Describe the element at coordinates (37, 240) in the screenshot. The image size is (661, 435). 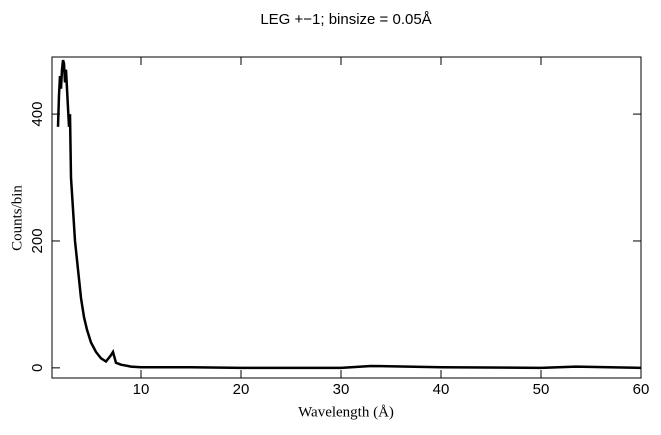
I see `y-tick-label: 200` at that location.